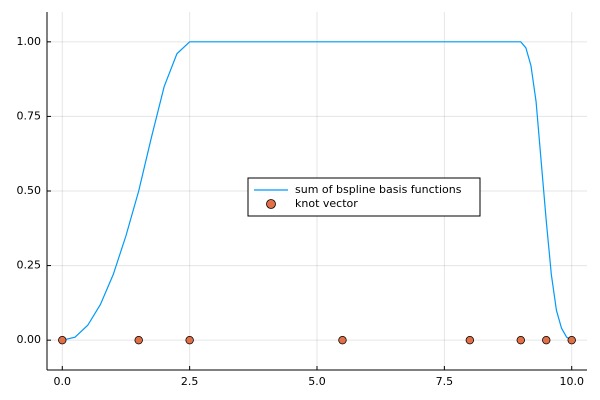 The image size is (600, 400). What do you see at coordinates (63, 381) in the screenshot?
I see `x-tick-label: 0.0` at bounding box center [63, 381].